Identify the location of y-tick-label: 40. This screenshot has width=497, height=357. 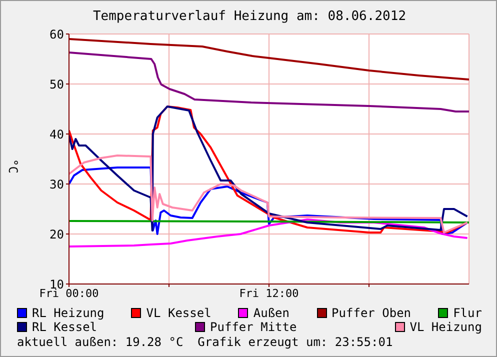
(57, 134).